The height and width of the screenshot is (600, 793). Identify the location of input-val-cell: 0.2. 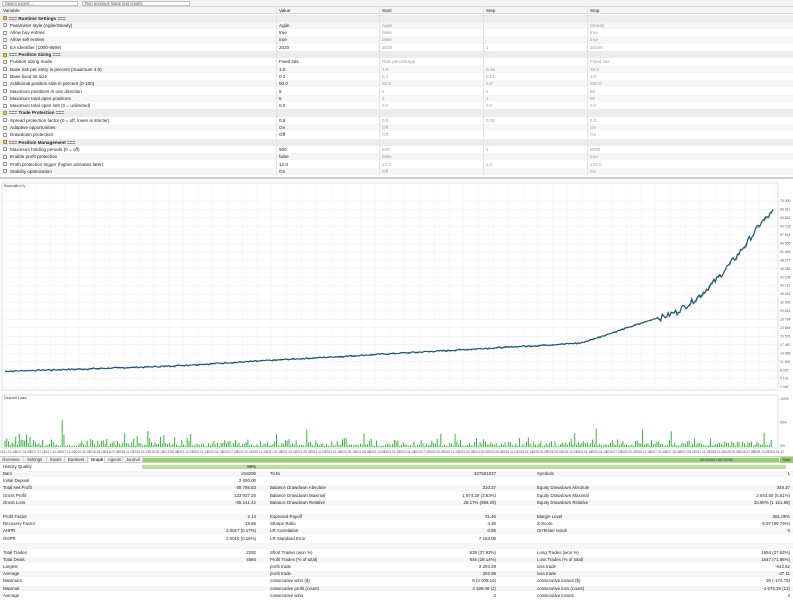
(282, 76).